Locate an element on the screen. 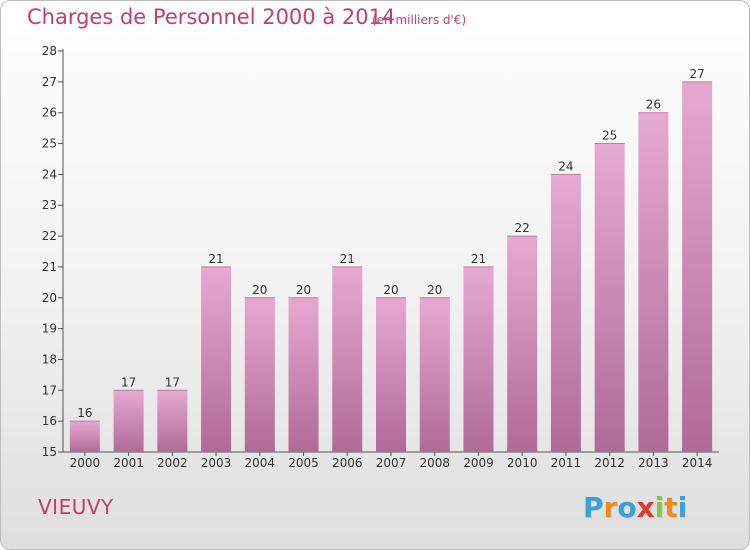  y-axis: 15 16 17 18 19 20 21 22 23 24 25 26 27 28 is located at coordinates (53, 251).